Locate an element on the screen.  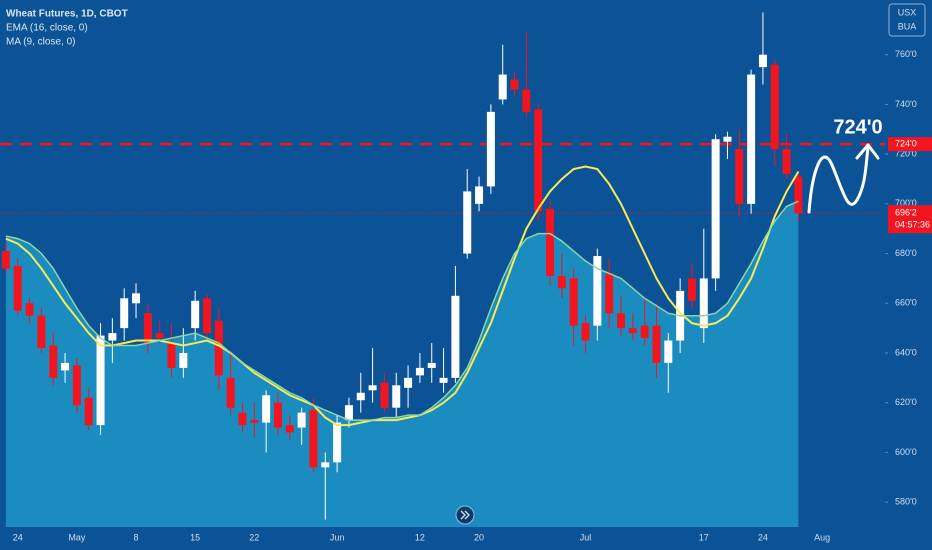
level-price-label: 724'0 is located at coordinates (906, 144).